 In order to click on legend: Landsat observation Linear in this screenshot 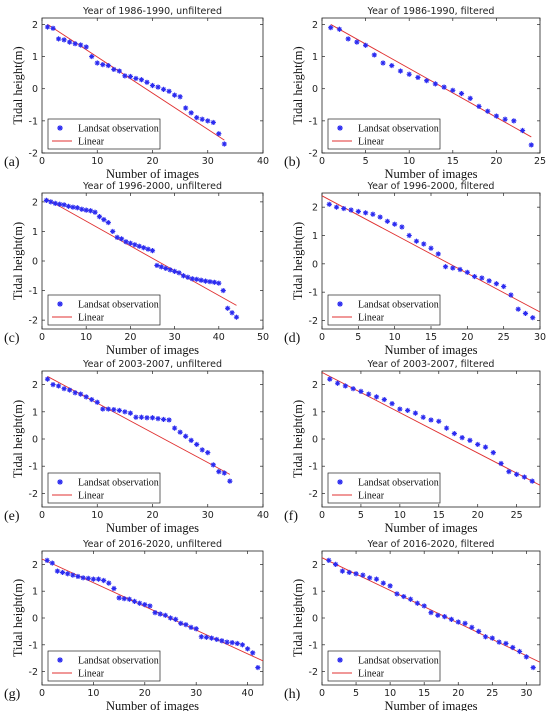, I will do `click(384, 310)`.